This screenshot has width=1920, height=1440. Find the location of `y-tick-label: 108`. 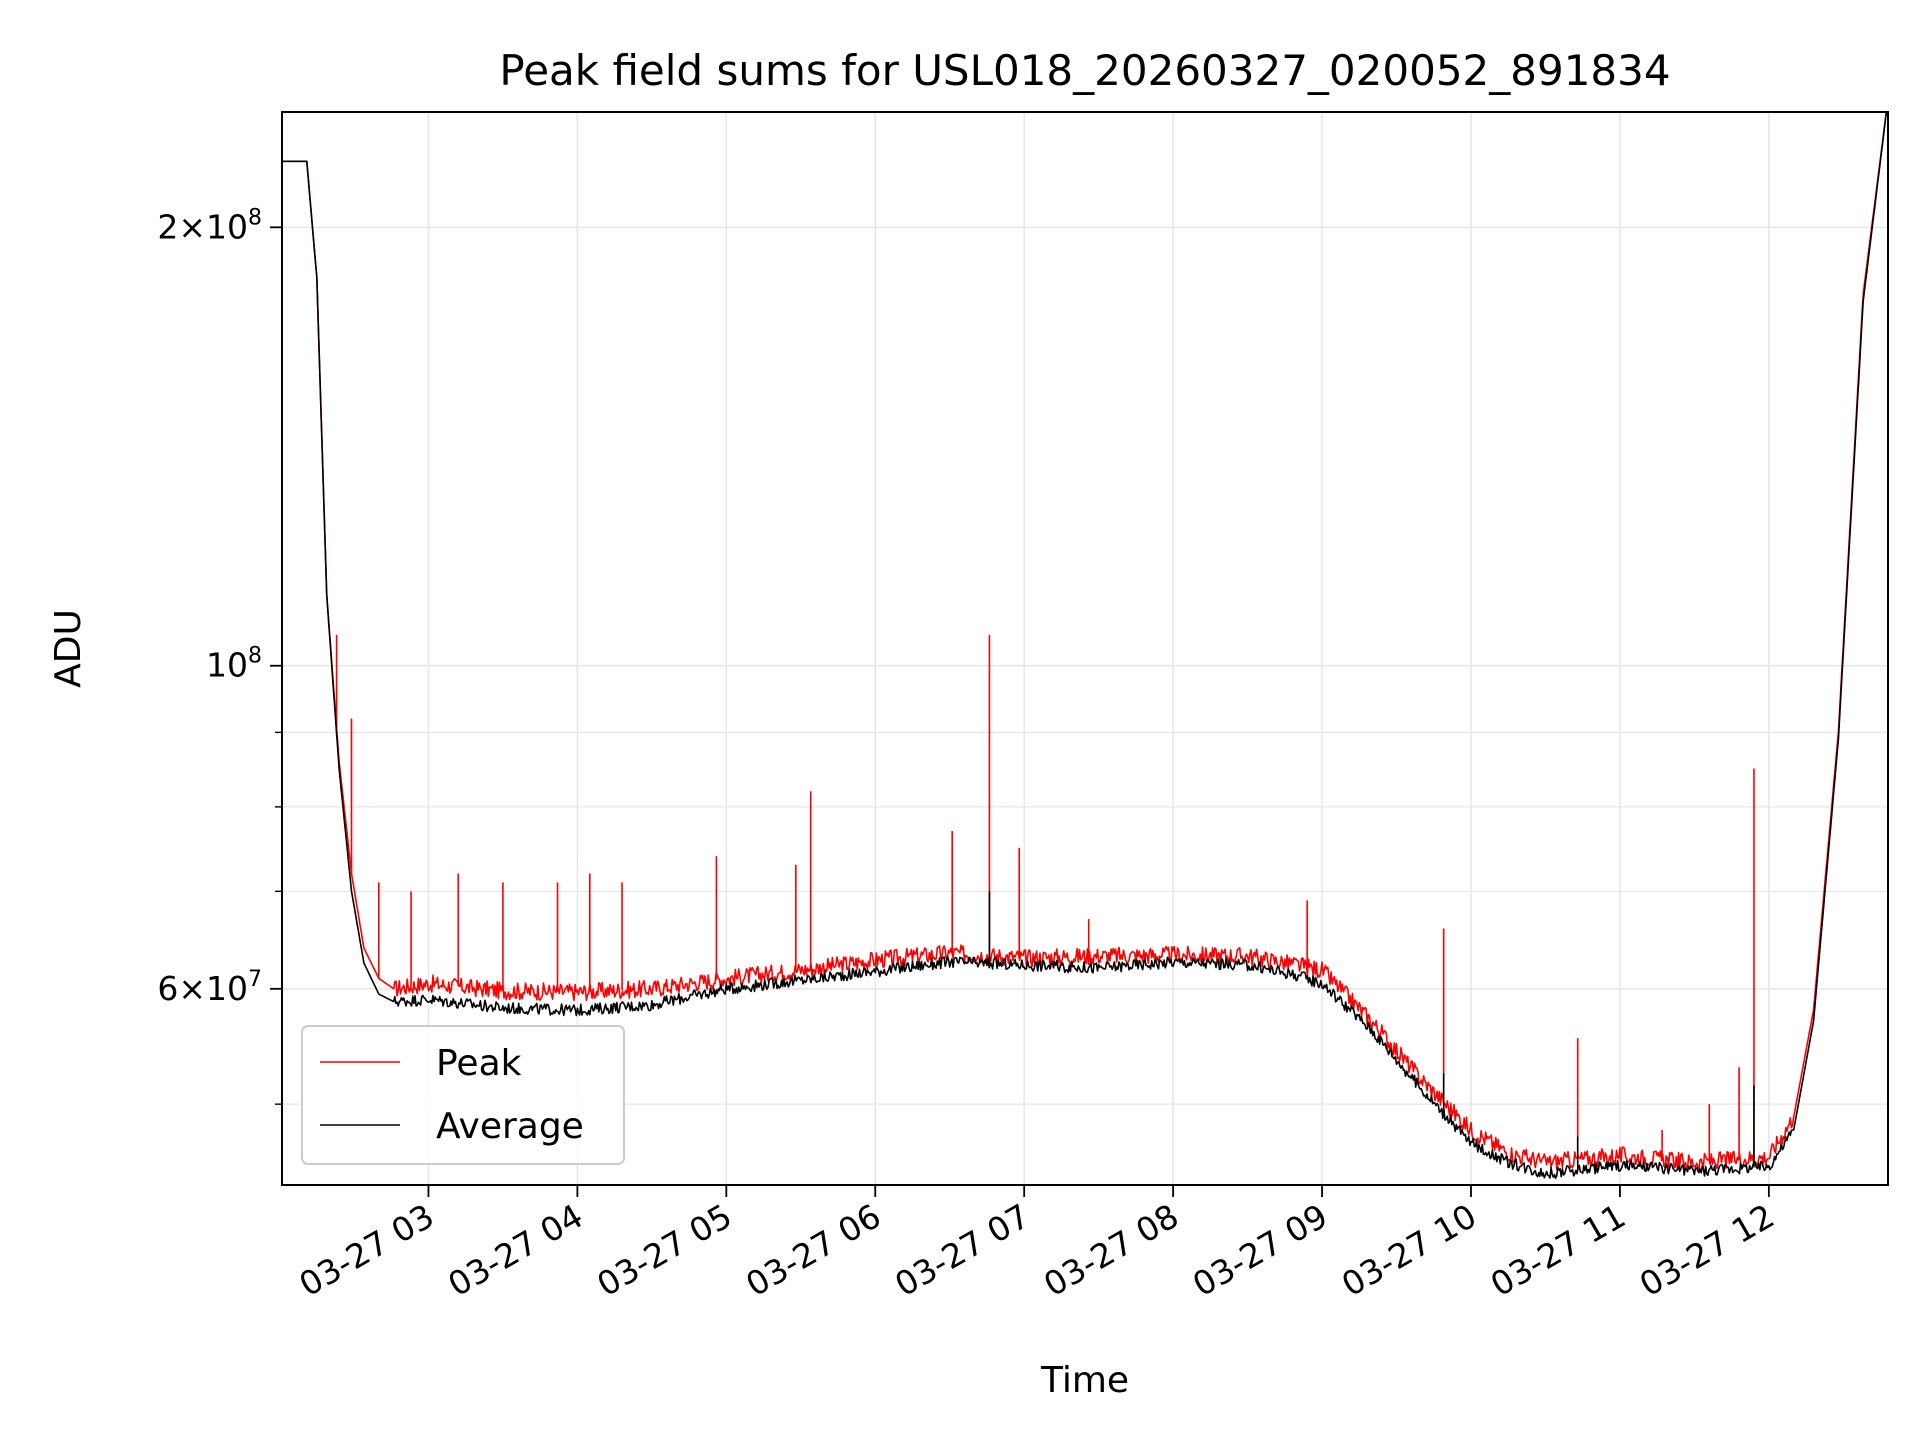

y-tick-label: 108 is located at coordinates (234, 664).